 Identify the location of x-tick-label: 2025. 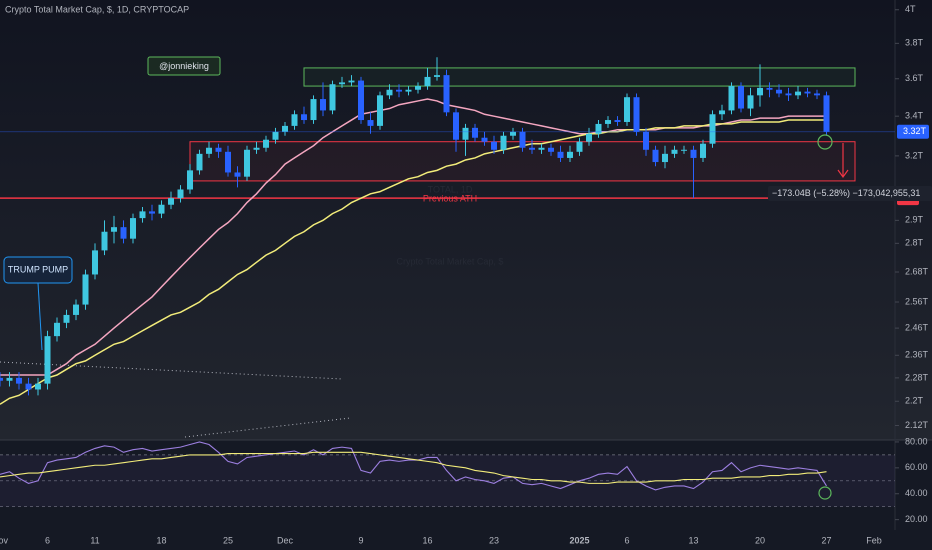
(579, 540).